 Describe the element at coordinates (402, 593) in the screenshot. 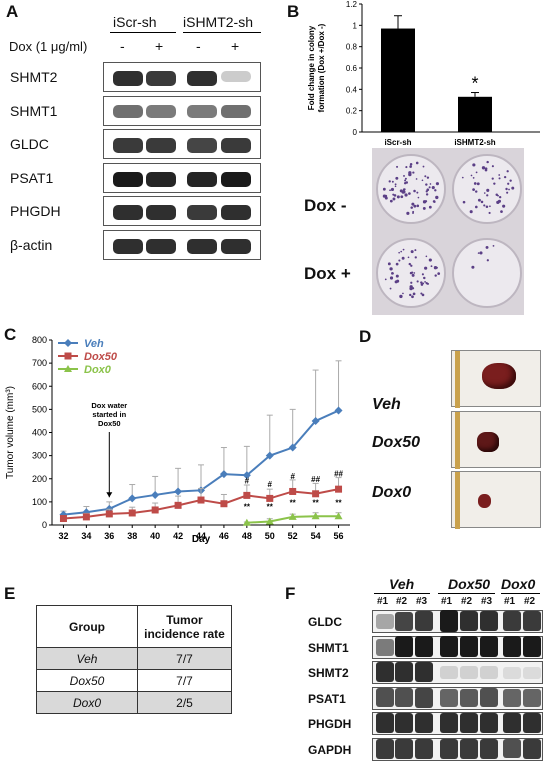

I see `f-underline-veh` at that location.